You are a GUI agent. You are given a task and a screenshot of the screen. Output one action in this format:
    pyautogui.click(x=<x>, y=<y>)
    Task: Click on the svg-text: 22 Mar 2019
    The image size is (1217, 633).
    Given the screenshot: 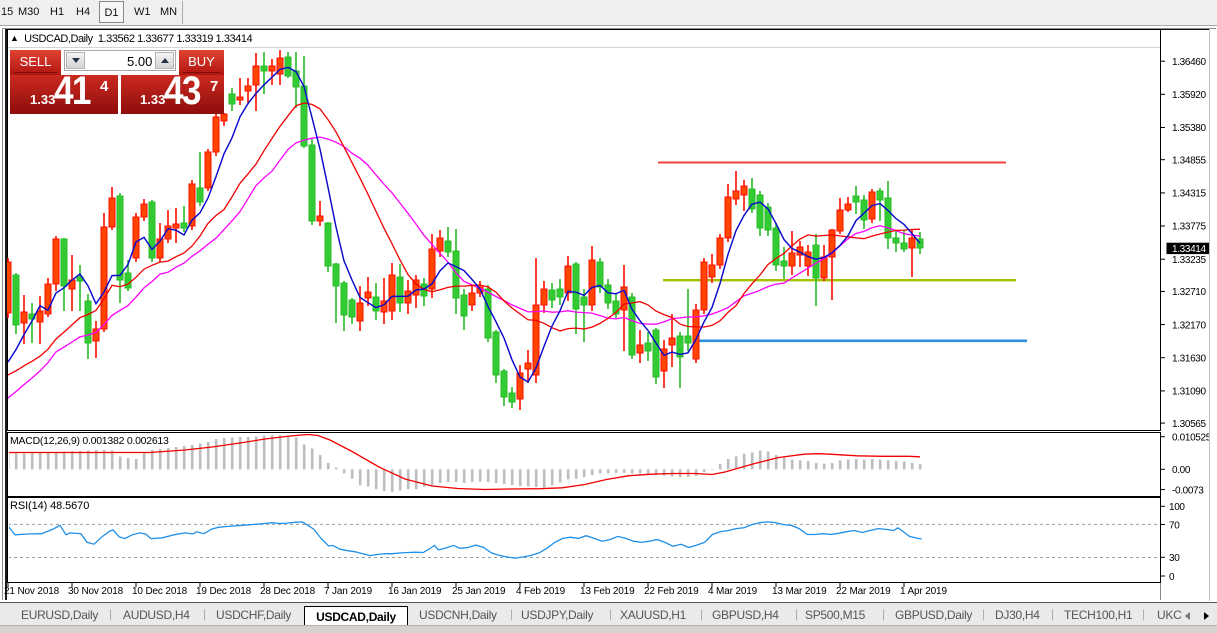 What is the action you would take?
    pyautogui.click(x=863, y=591)
    